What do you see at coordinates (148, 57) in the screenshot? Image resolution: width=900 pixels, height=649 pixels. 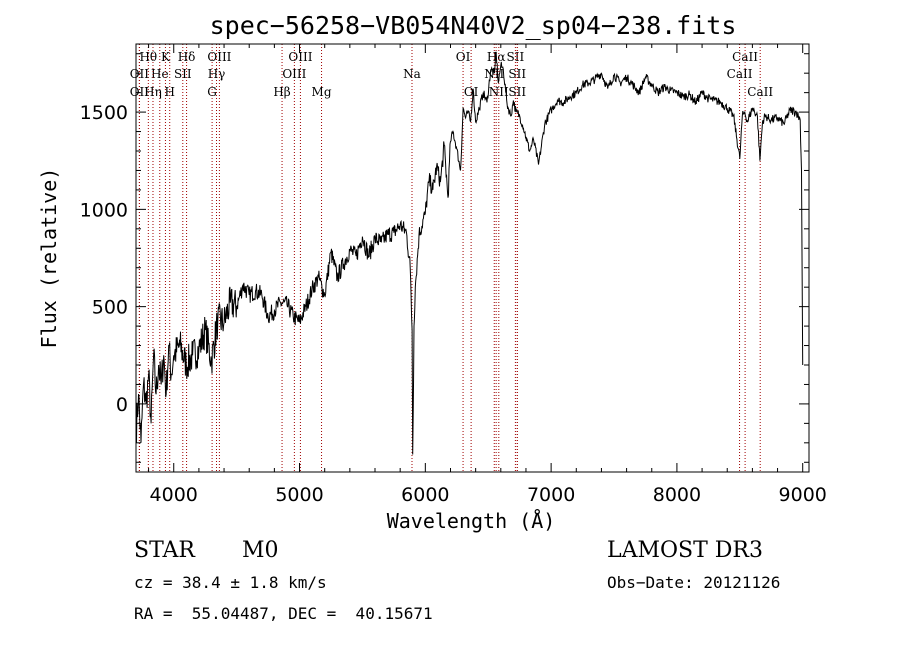 I see `line-label: Hθ` at bounding box center [148, 57].